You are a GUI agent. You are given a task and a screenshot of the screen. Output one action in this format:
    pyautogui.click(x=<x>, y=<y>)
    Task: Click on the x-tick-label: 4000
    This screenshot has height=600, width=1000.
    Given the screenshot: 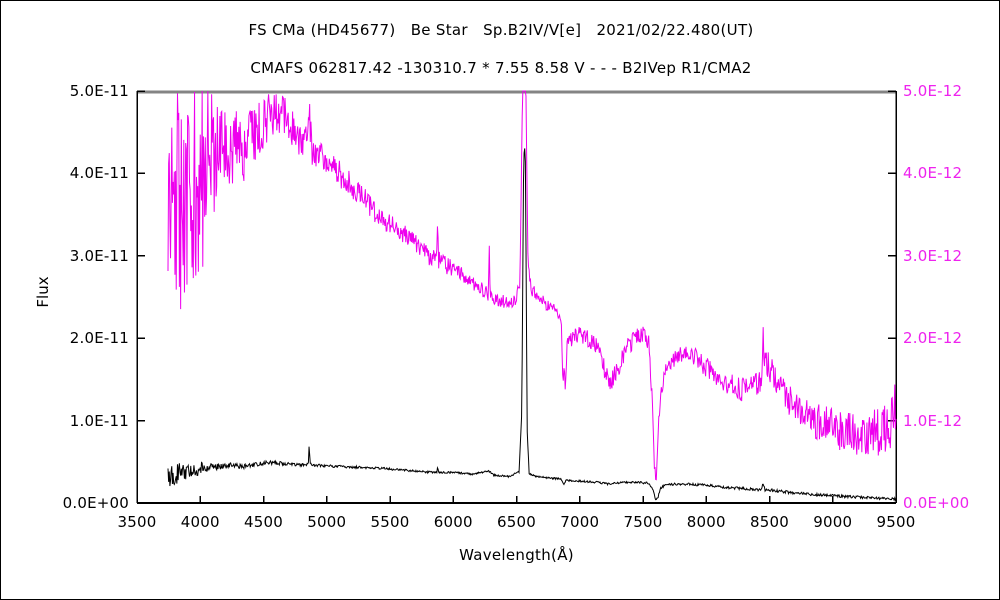 What is the action you would take?
    pyautogui.click(x=200, y=522)
    